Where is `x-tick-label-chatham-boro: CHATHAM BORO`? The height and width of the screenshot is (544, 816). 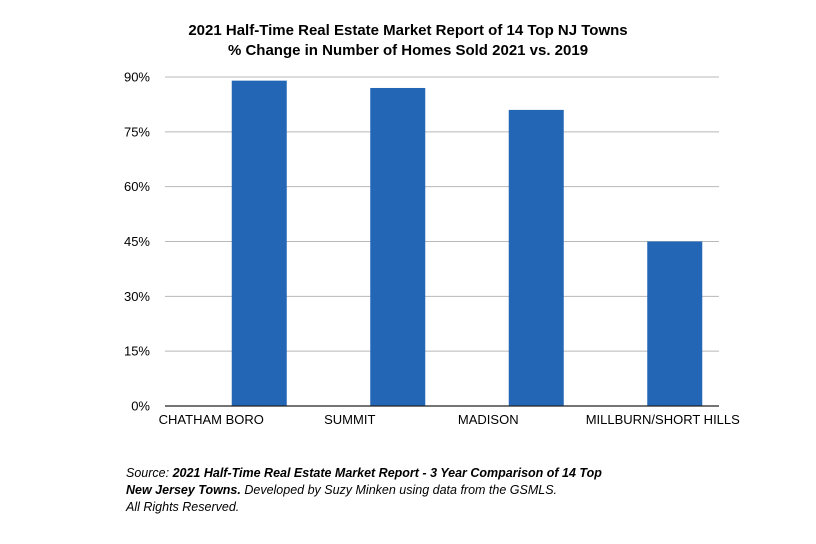 x-tick-label-chatham-boro: CHATHAM BORO is located at coordinates (211, 419).